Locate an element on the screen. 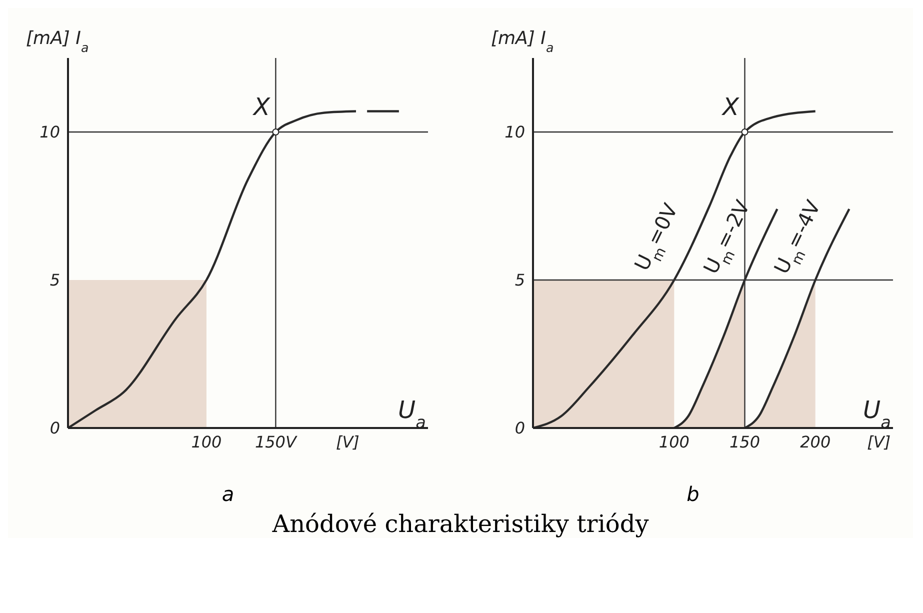  text: b is located at coordinates (693, 494).